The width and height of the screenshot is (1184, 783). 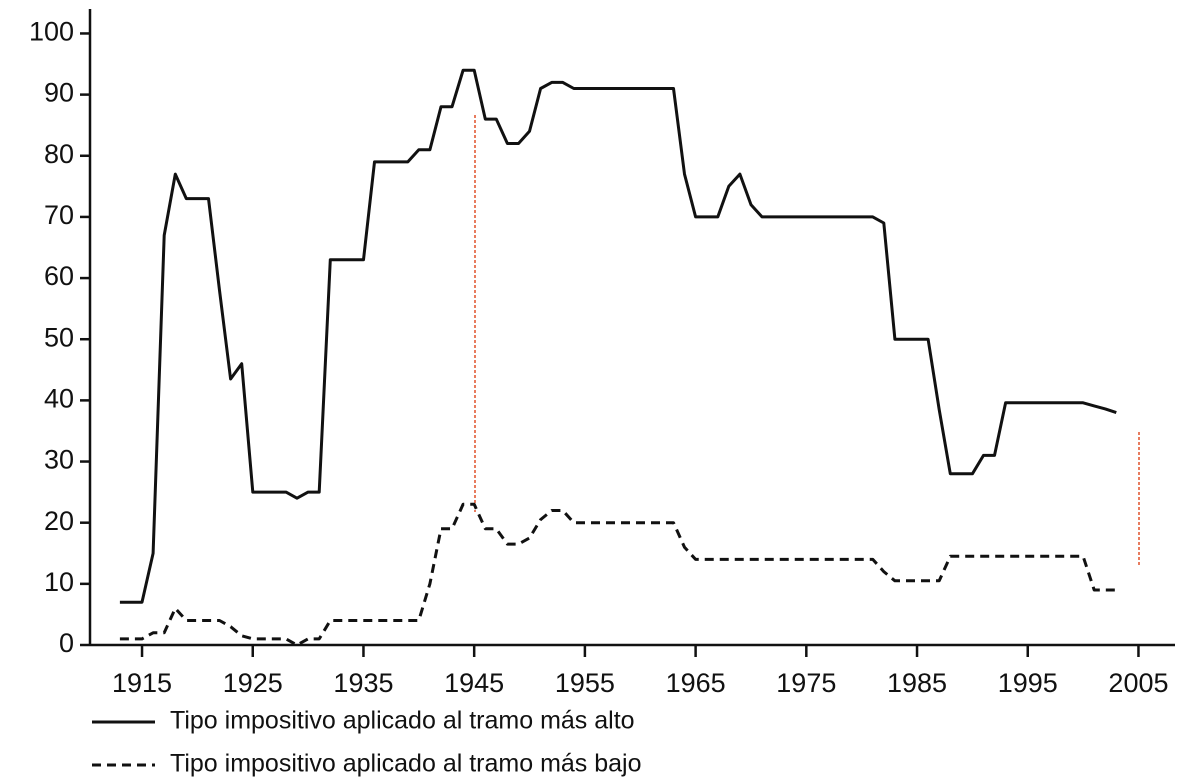 What do you see at coordinates (51, 32) in the screenshot?
I see `y-tick-label: 100` at bounding box center [51, 32].